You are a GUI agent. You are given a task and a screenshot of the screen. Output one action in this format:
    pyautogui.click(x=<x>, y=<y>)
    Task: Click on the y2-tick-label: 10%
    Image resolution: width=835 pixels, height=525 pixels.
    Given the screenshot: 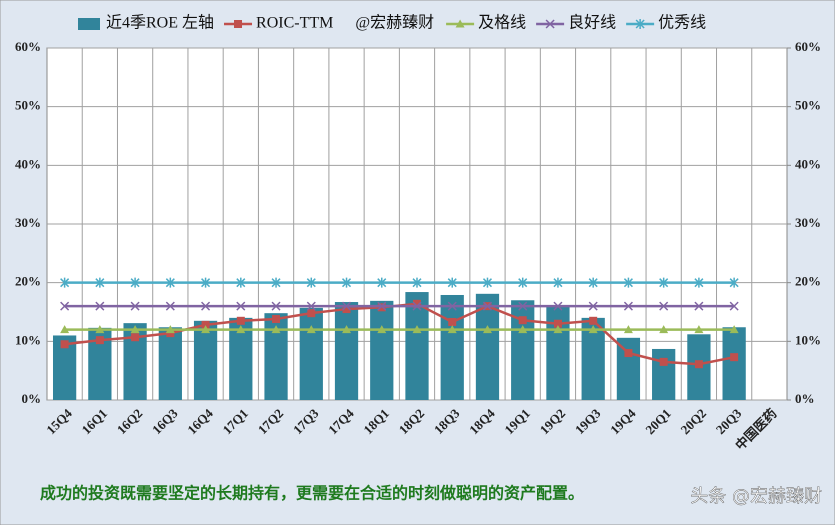 What is the action you would take?
    pyautogui.click(x=808, y=339)
    